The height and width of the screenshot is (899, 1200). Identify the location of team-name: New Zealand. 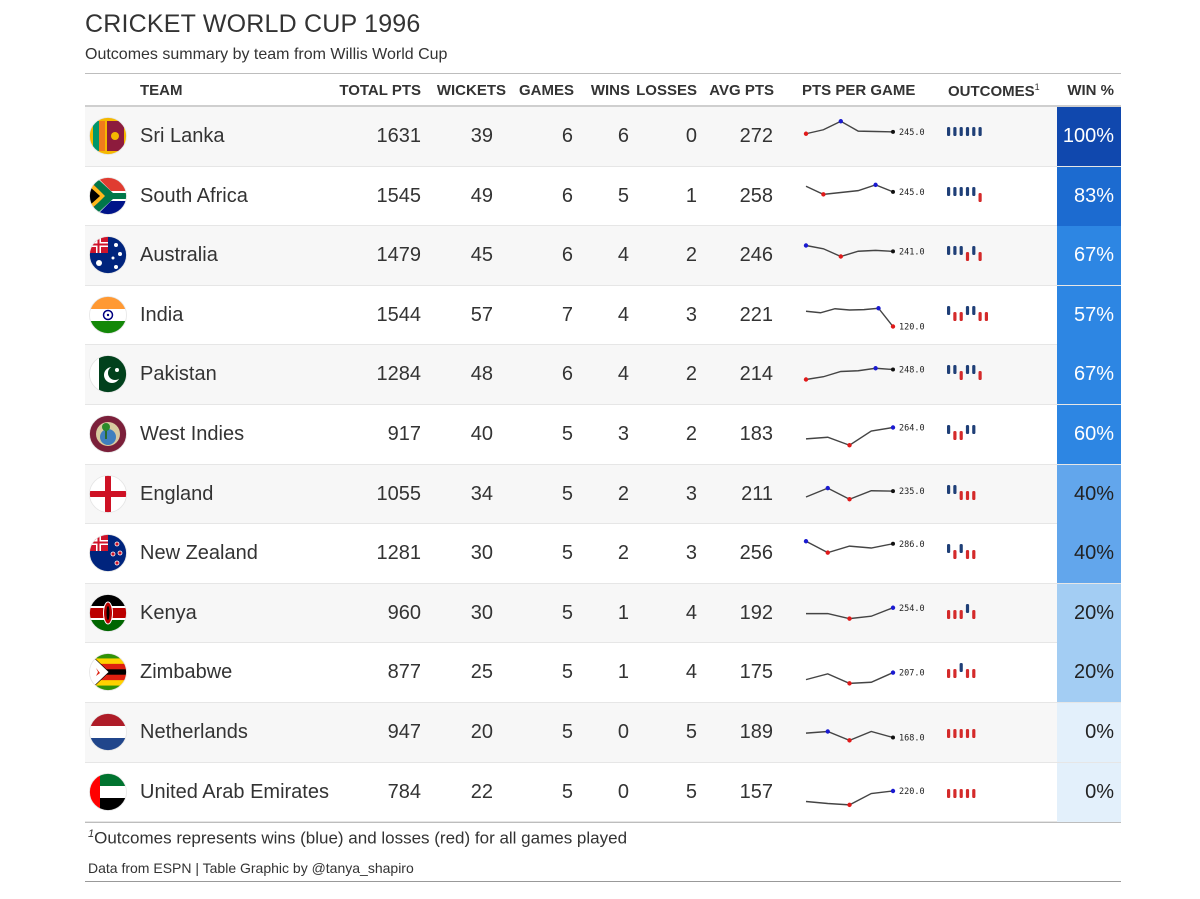
(199, 553).